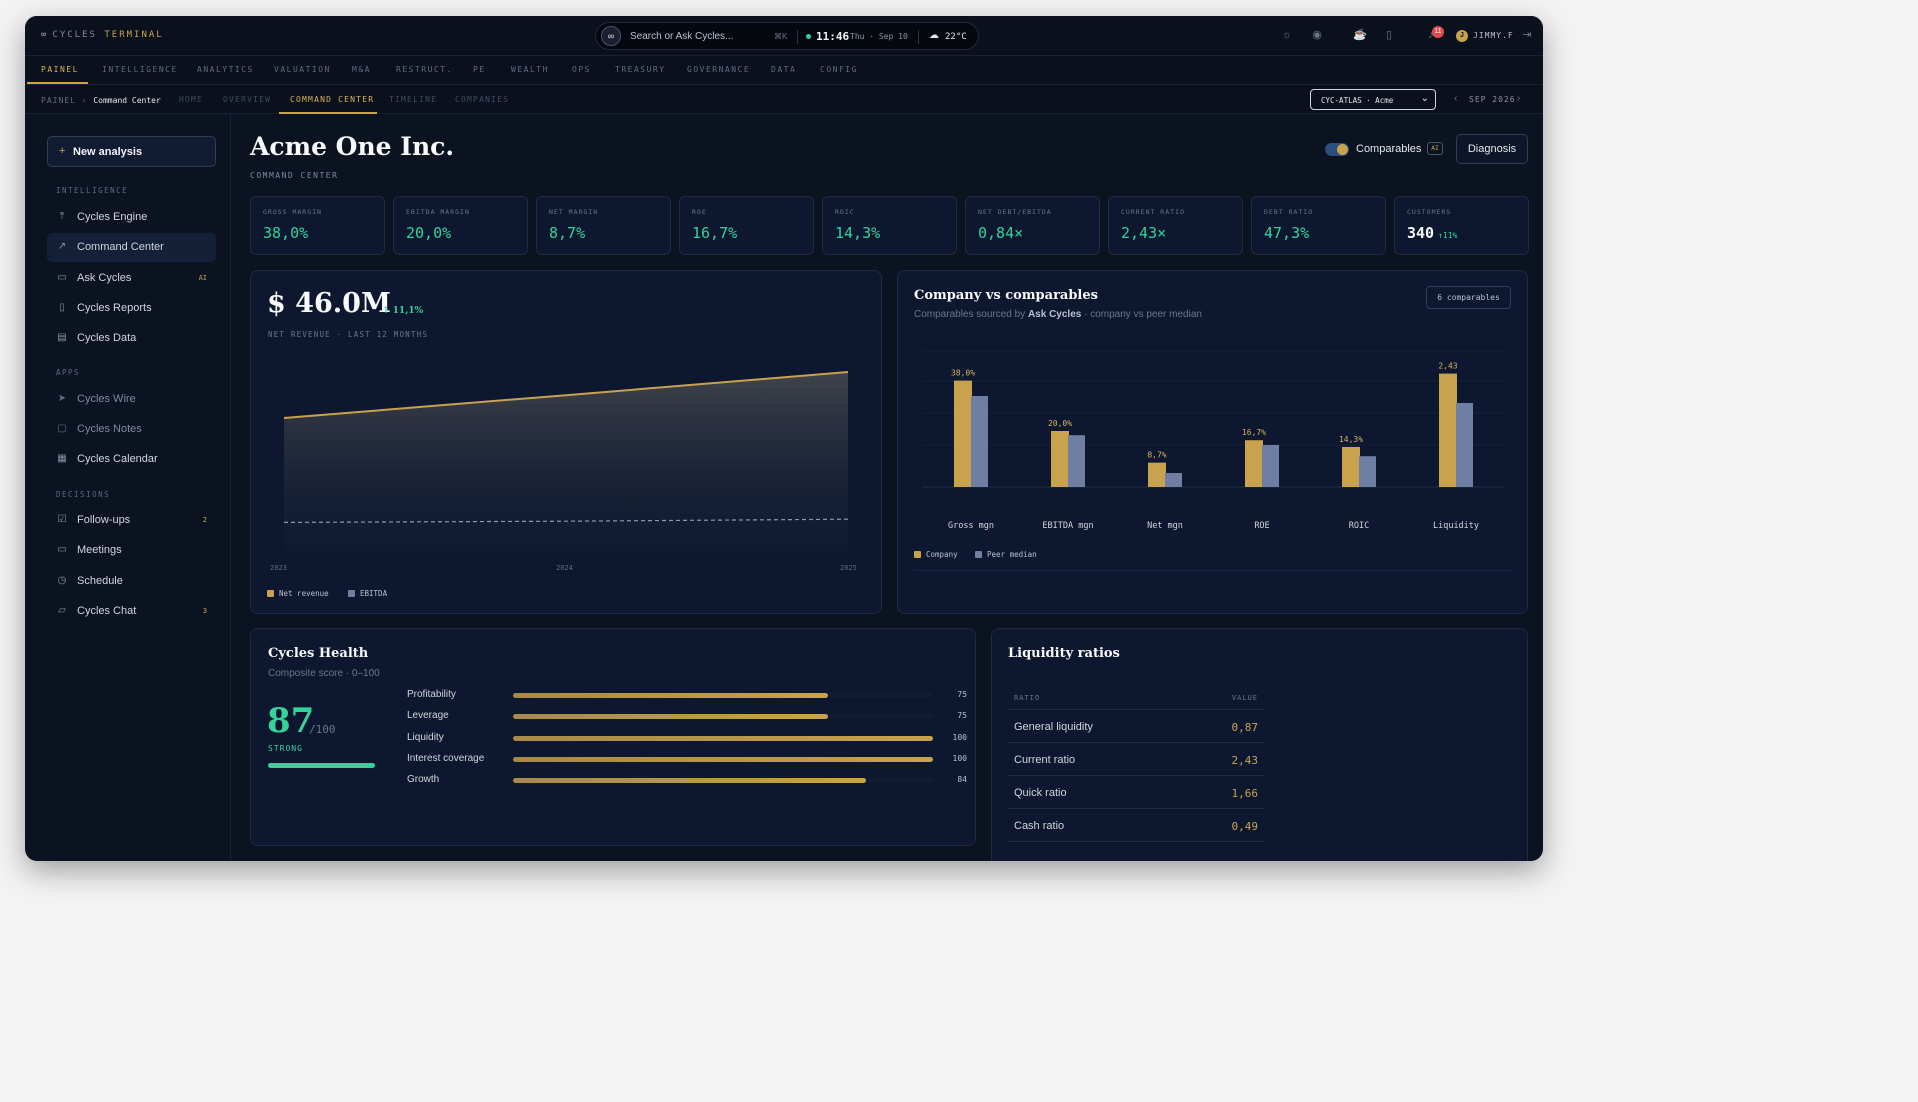 The image size is (1918, 1102). I want to click on subtab-timeline: TIMELINE, so click(413, 99).